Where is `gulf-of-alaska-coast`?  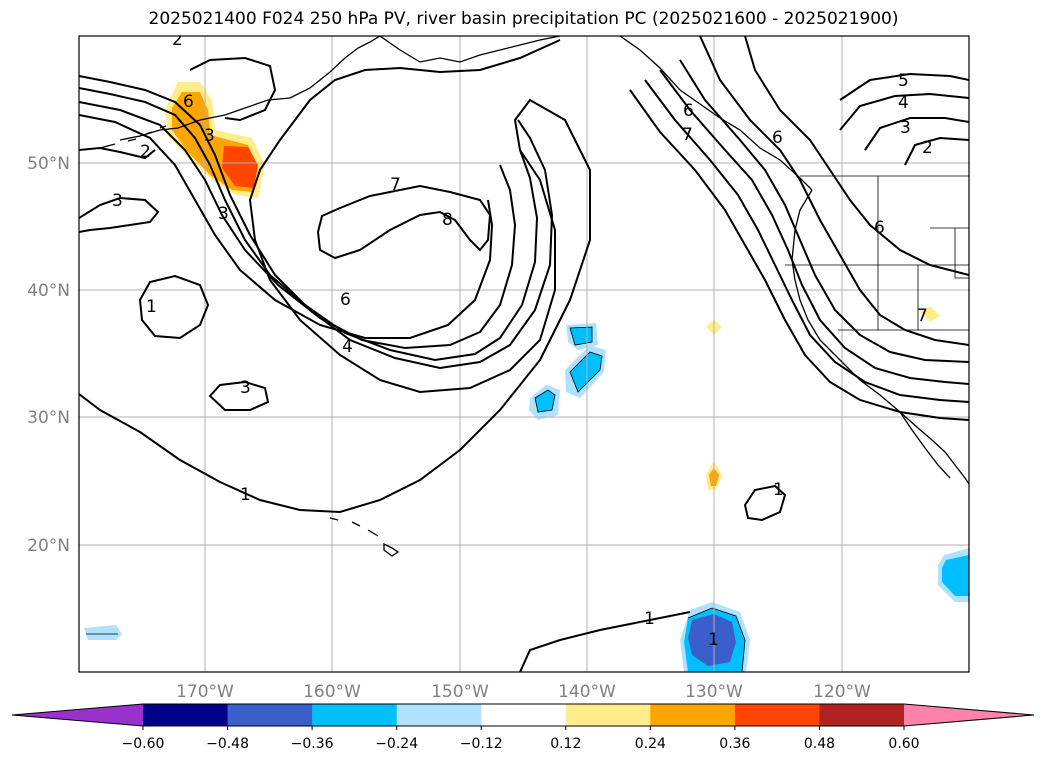 gulf-of-alaska-coast is located at coordinates (470, 49).